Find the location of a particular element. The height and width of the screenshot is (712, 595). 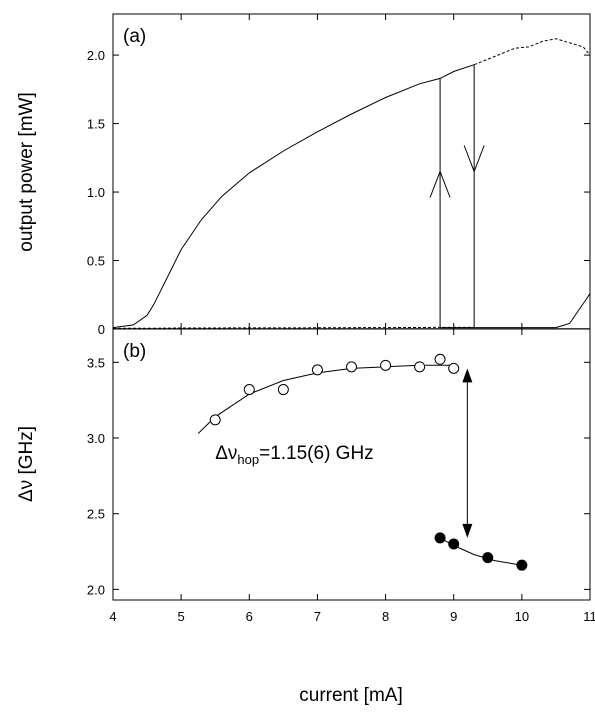

x-tick-label: 10 is located at coordinates (522, 616).